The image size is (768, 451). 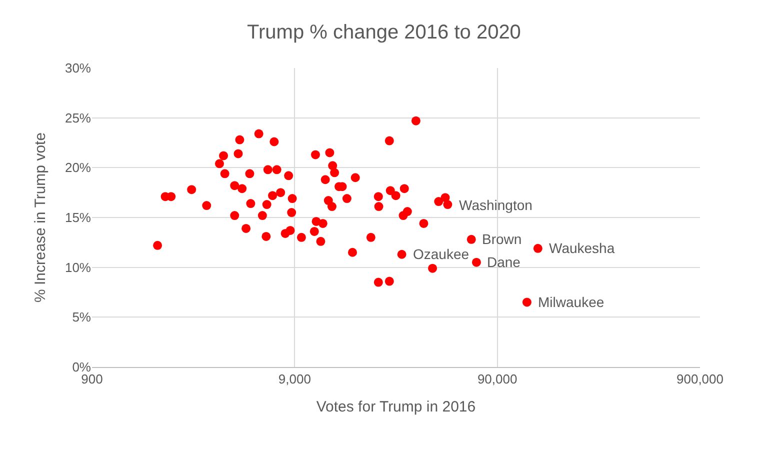 I want to click on chart-title: Trump % change 2016 to 2020, so click(x=384, y=33).